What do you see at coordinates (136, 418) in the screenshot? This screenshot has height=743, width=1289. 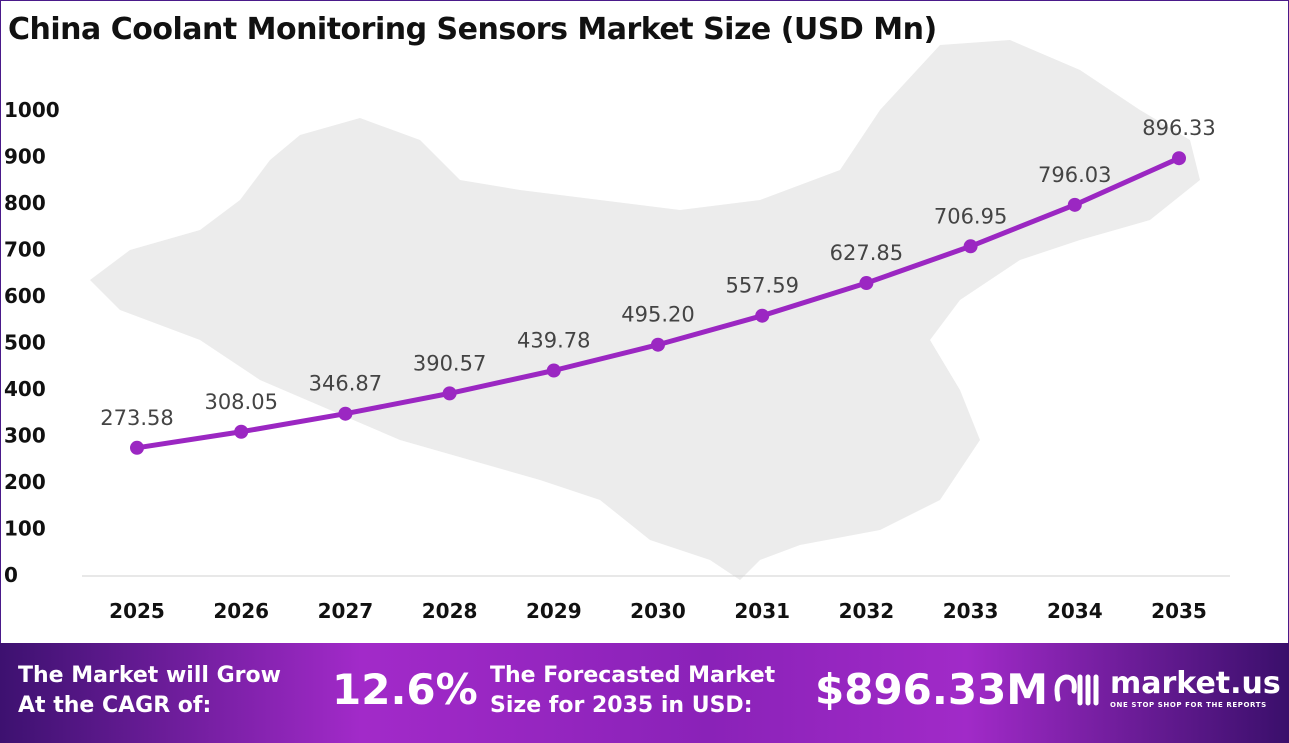 I see `data-label: 273.58` at bounding box center [136, 418].